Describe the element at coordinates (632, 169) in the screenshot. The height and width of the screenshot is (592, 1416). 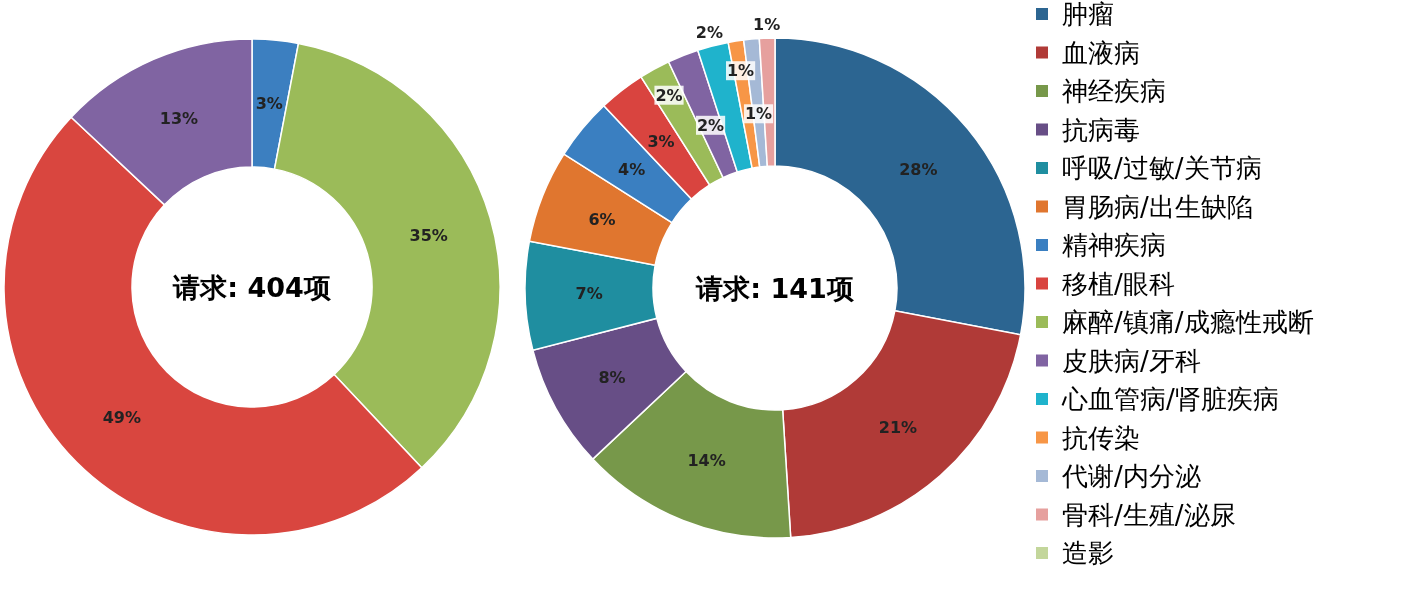
I see `data-label: 4%` at that location.